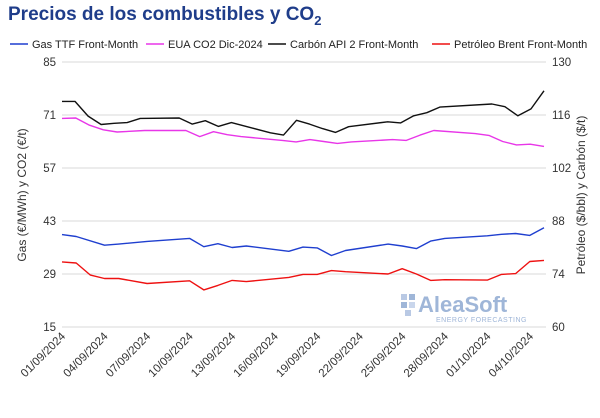 The image size is (600, 418). I want to click on right-tick-label: 116, so click(561, 116).